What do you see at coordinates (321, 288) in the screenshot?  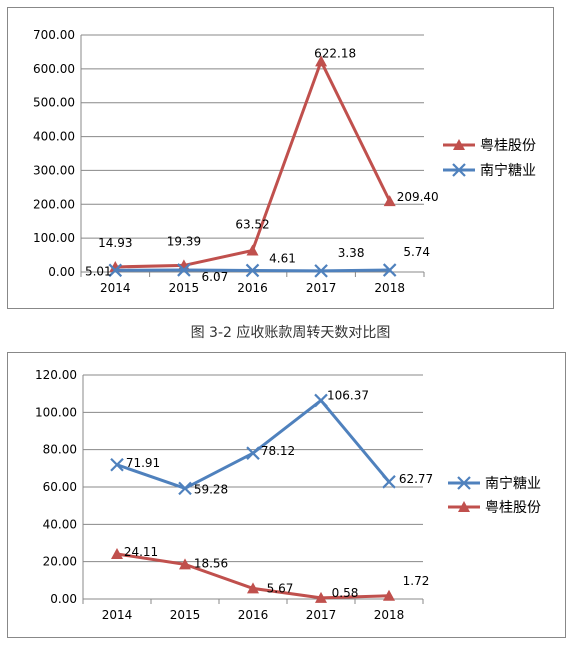 I see `chart1-x-tick-label: 2017` at bounding box center [321, 288].